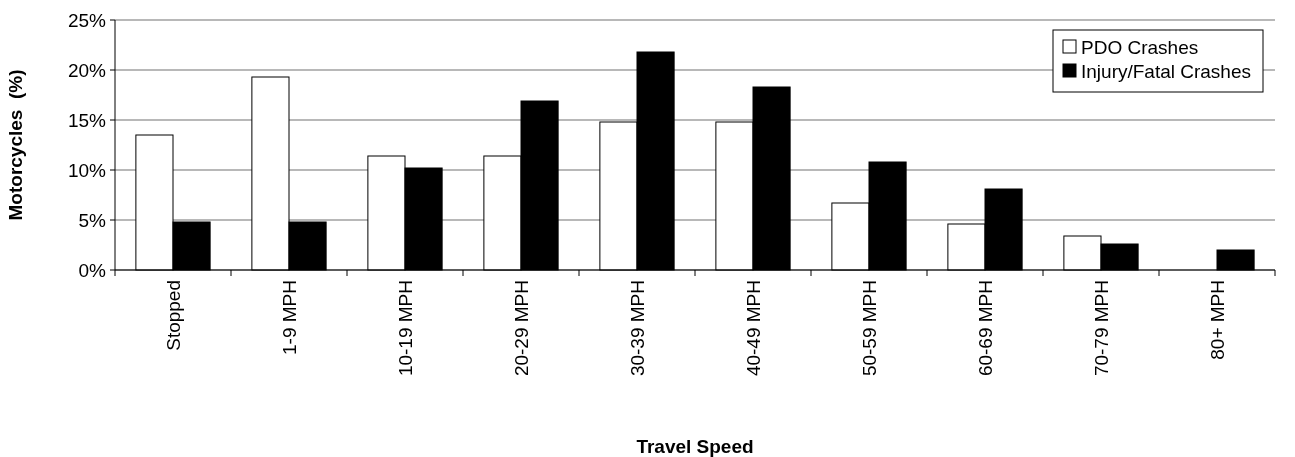 The image size is (1295, 457). I want to click on x-tick-label: 50-59 MPH, so click(869, 328).